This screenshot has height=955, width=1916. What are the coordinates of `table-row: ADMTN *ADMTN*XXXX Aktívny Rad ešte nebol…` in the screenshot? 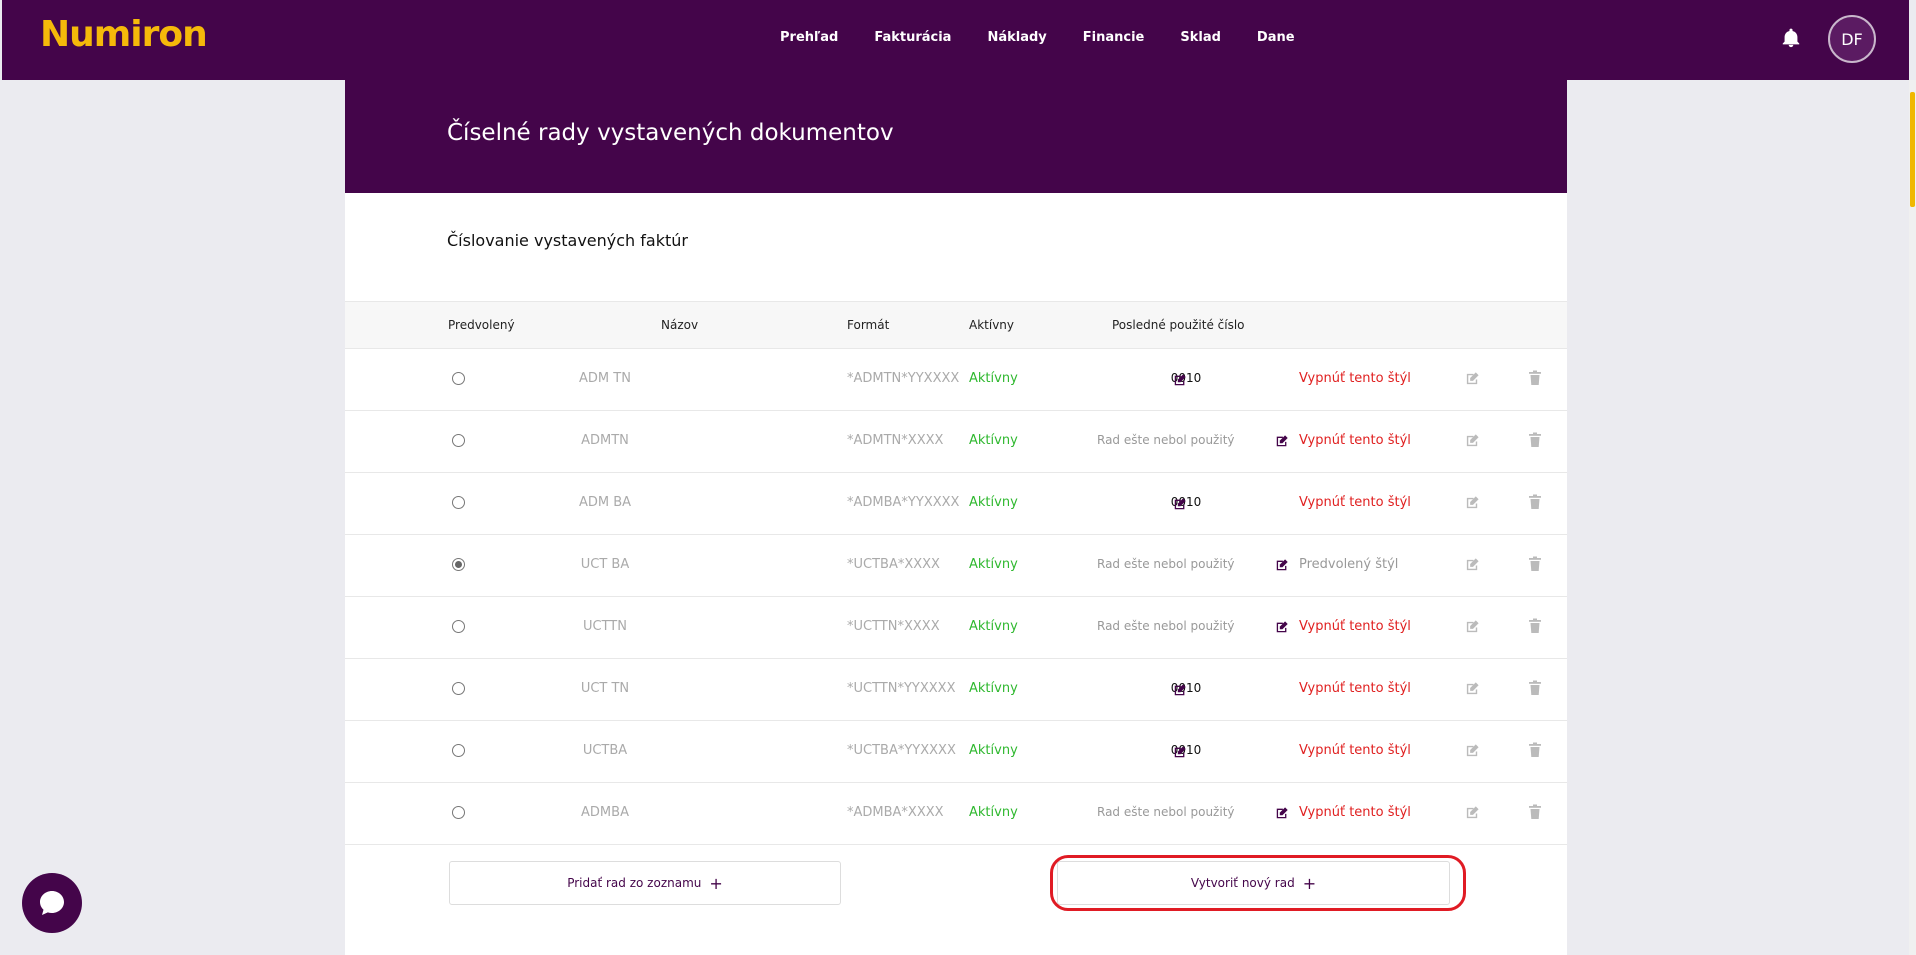 It's located at (956, 442).